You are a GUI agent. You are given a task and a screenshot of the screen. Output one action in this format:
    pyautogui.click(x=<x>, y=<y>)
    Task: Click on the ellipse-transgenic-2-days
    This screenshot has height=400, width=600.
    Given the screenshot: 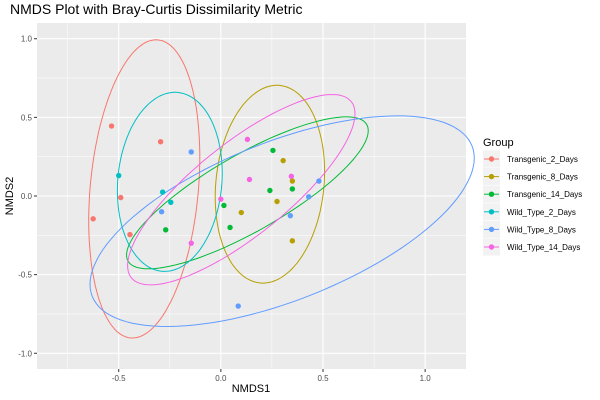 What is the action you would take?
    pyautogui.click(x=144, y=189)
    